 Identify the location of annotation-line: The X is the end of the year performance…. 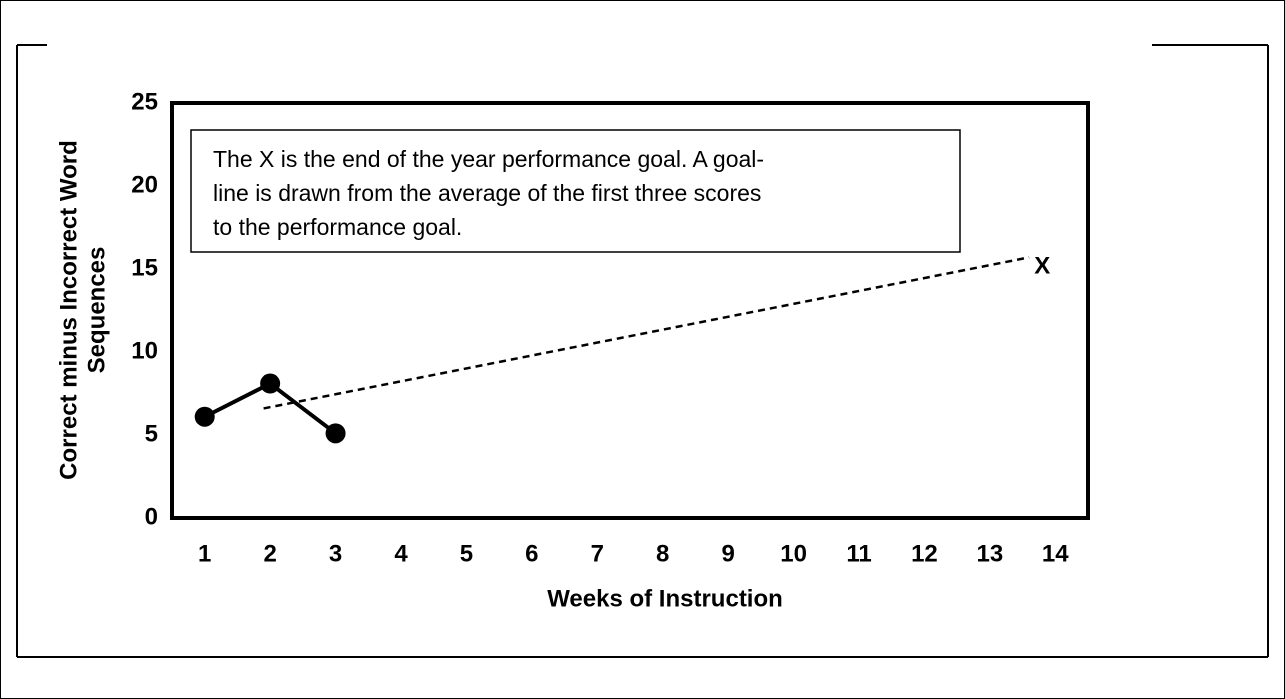
(488, 159).